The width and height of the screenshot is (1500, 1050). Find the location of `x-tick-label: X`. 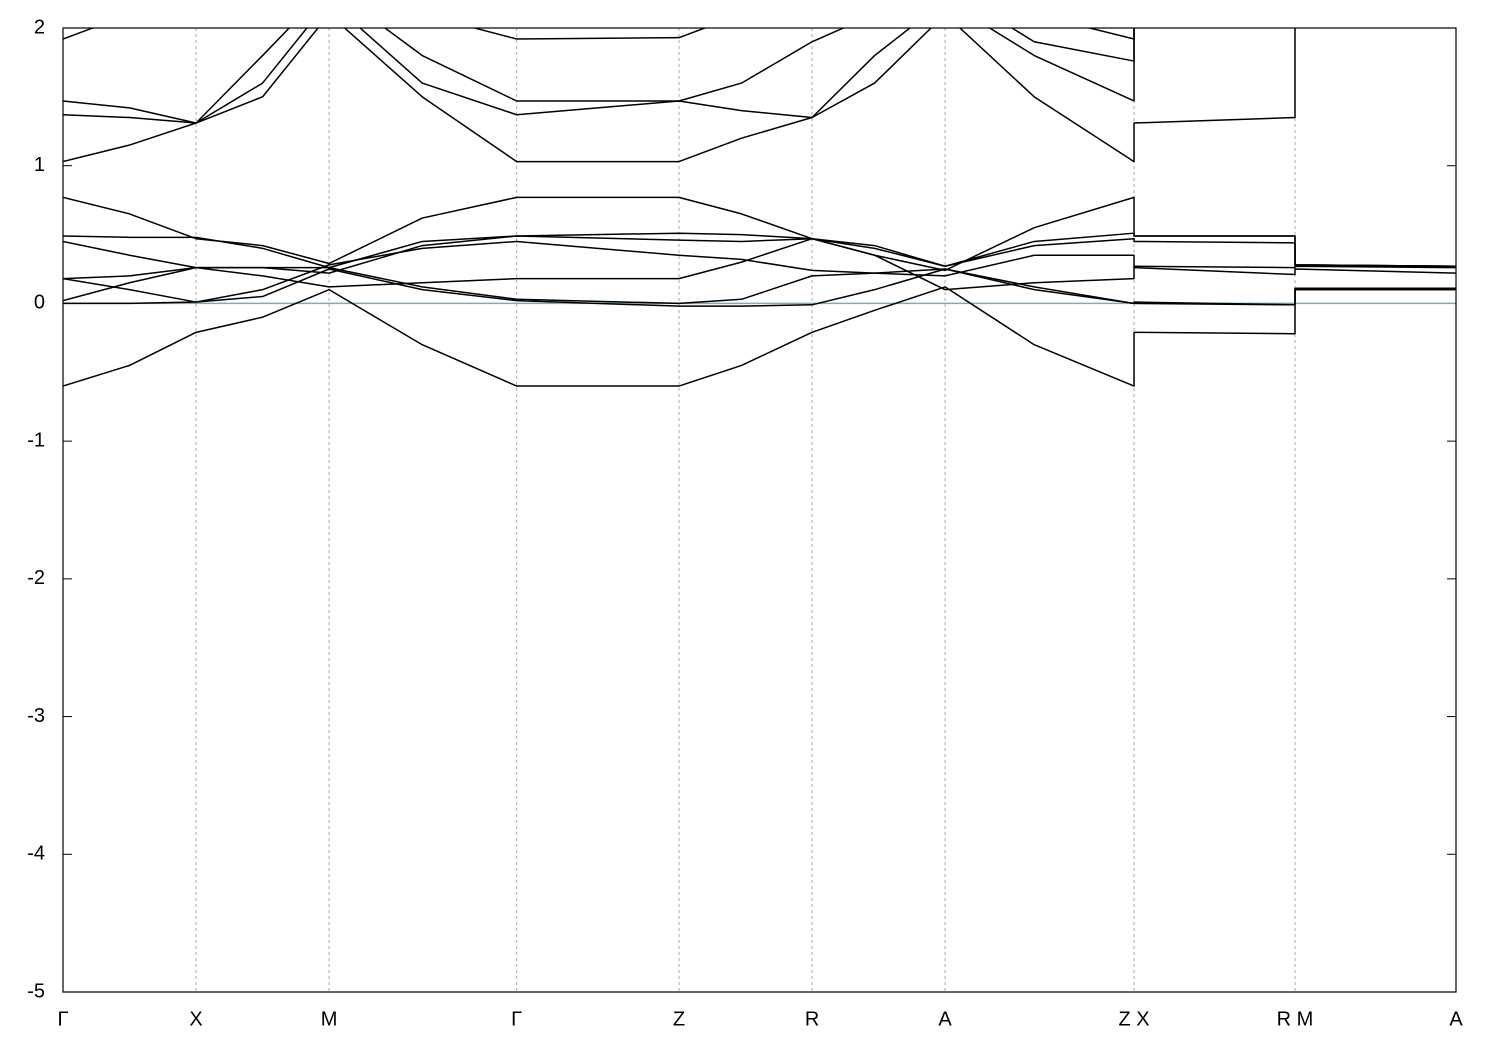

x-tick-label: X is located at coordinates (195, 1019).